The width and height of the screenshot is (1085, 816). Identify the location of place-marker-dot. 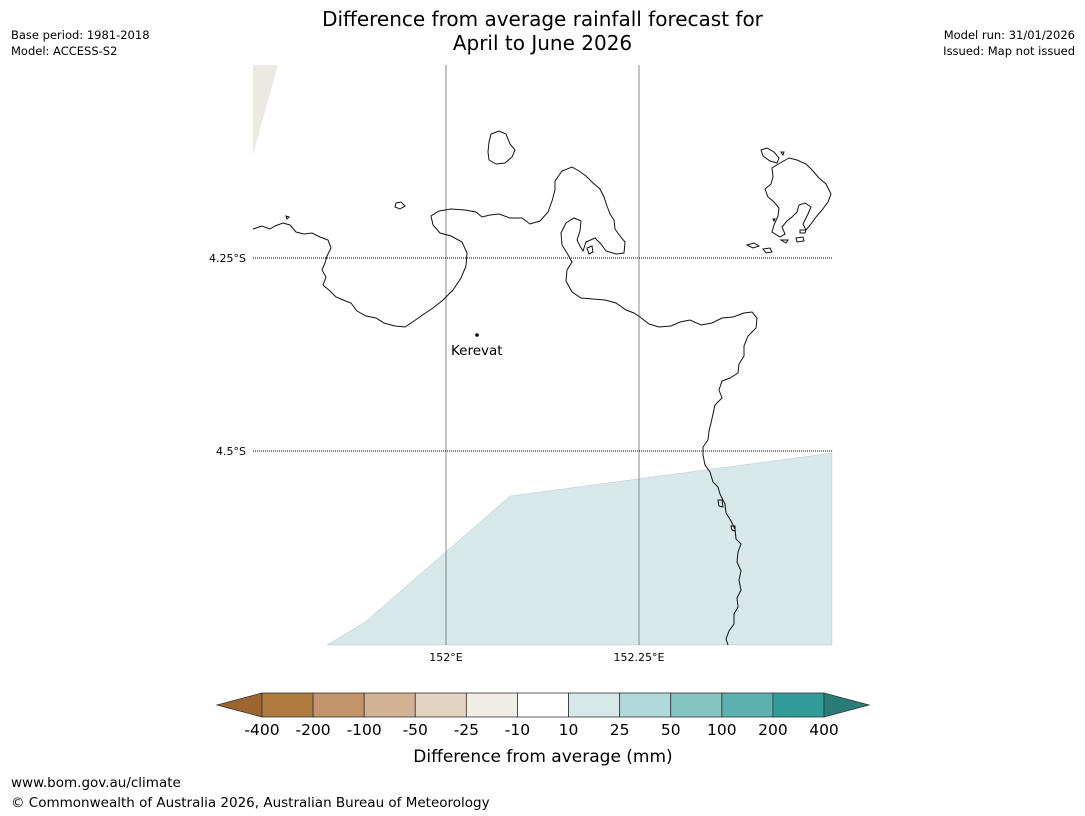
(477, 335).